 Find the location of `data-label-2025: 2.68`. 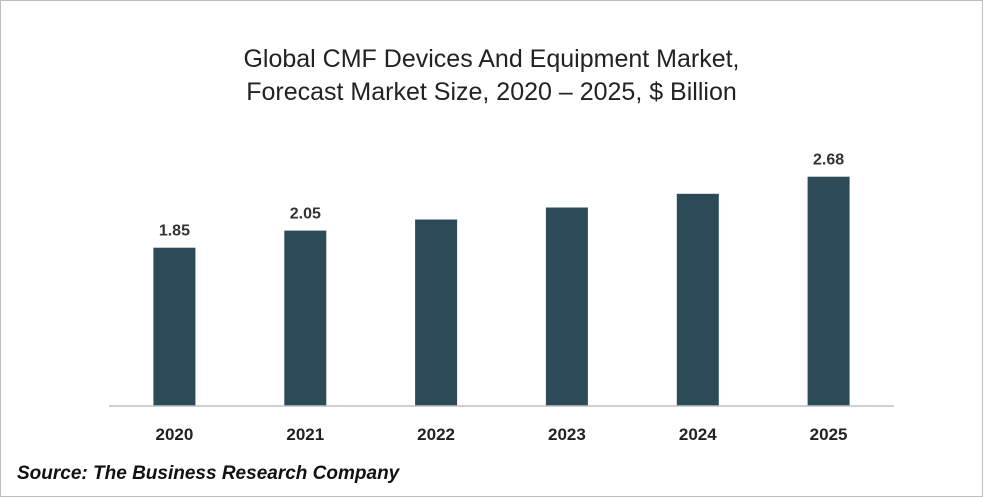

data-label-2025: 2.68 is located at coordinates (828, 160).